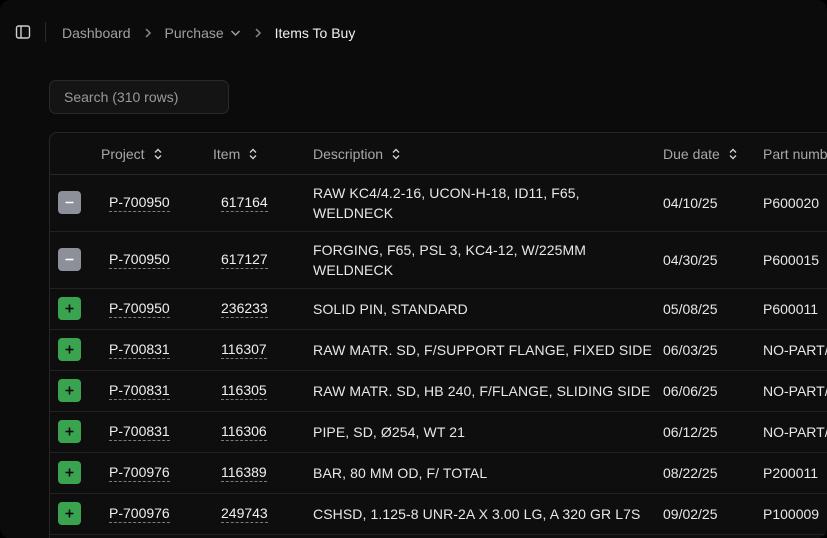  Describe the element at coordinates (690, 513) in the screenshot. I see `due-date: 09/02/25` at that location.